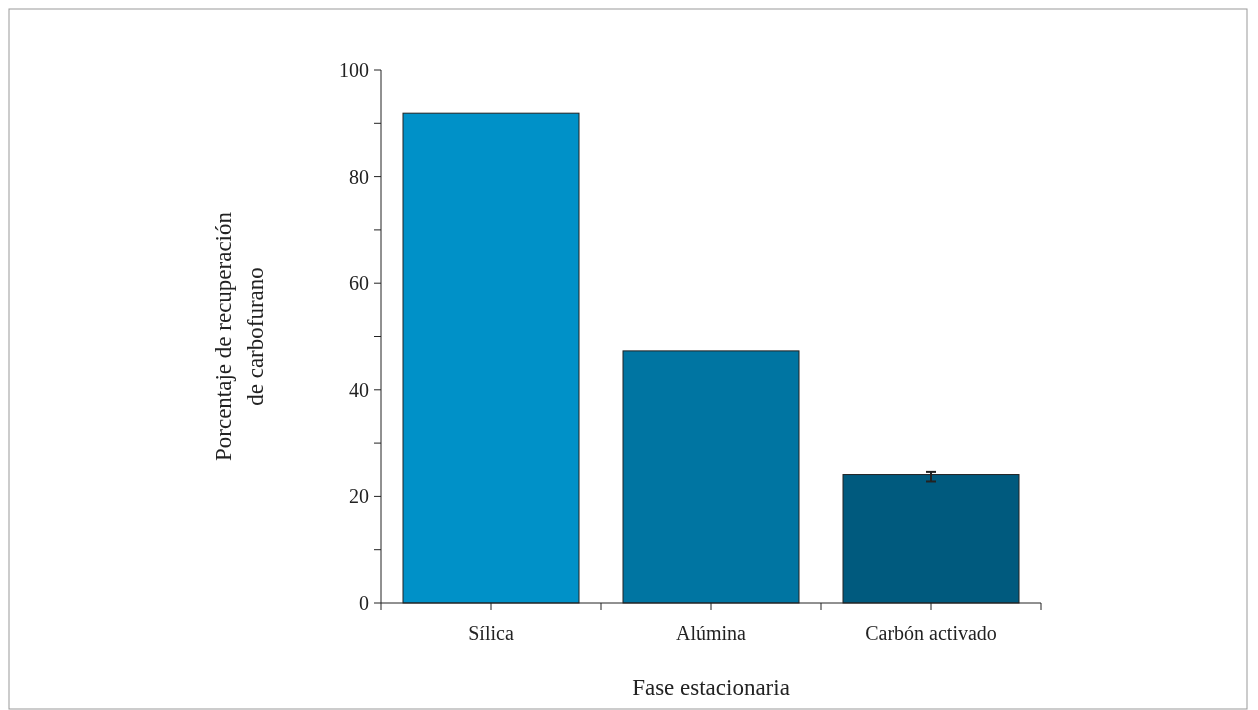 The image size is (1258, 710). What do you see at coordinates (359, 283) in the screenshot?
I see `y-tick-label: 60` at bounding box center [359, 283].